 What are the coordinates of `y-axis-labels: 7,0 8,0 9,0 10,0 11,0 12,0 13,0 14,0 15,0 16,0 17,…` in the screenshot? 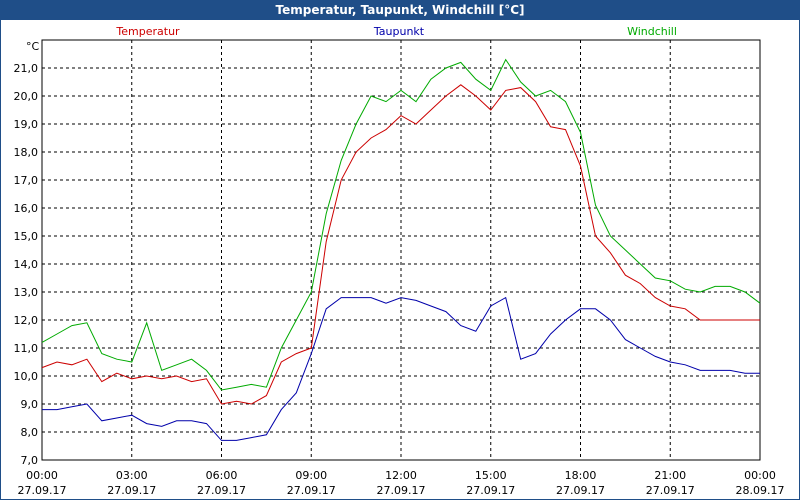 It's located at (26, 264).